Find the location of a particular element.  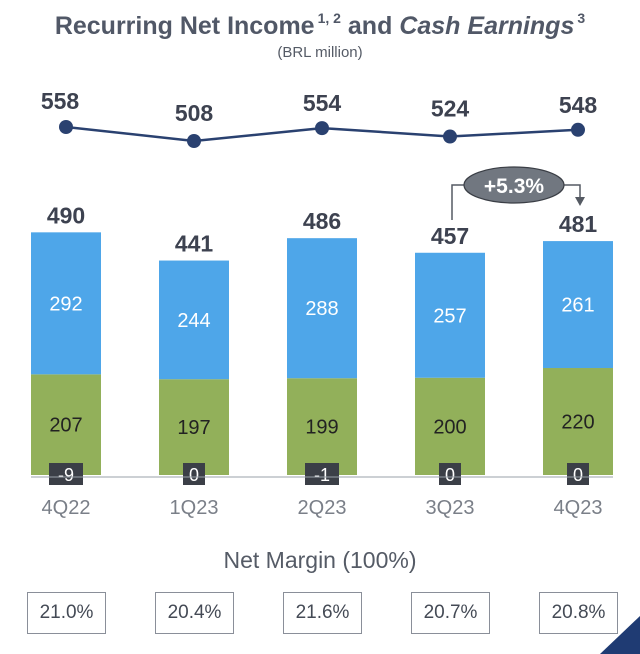

bar-value-top: 292 is located at coordinates (65, 304).